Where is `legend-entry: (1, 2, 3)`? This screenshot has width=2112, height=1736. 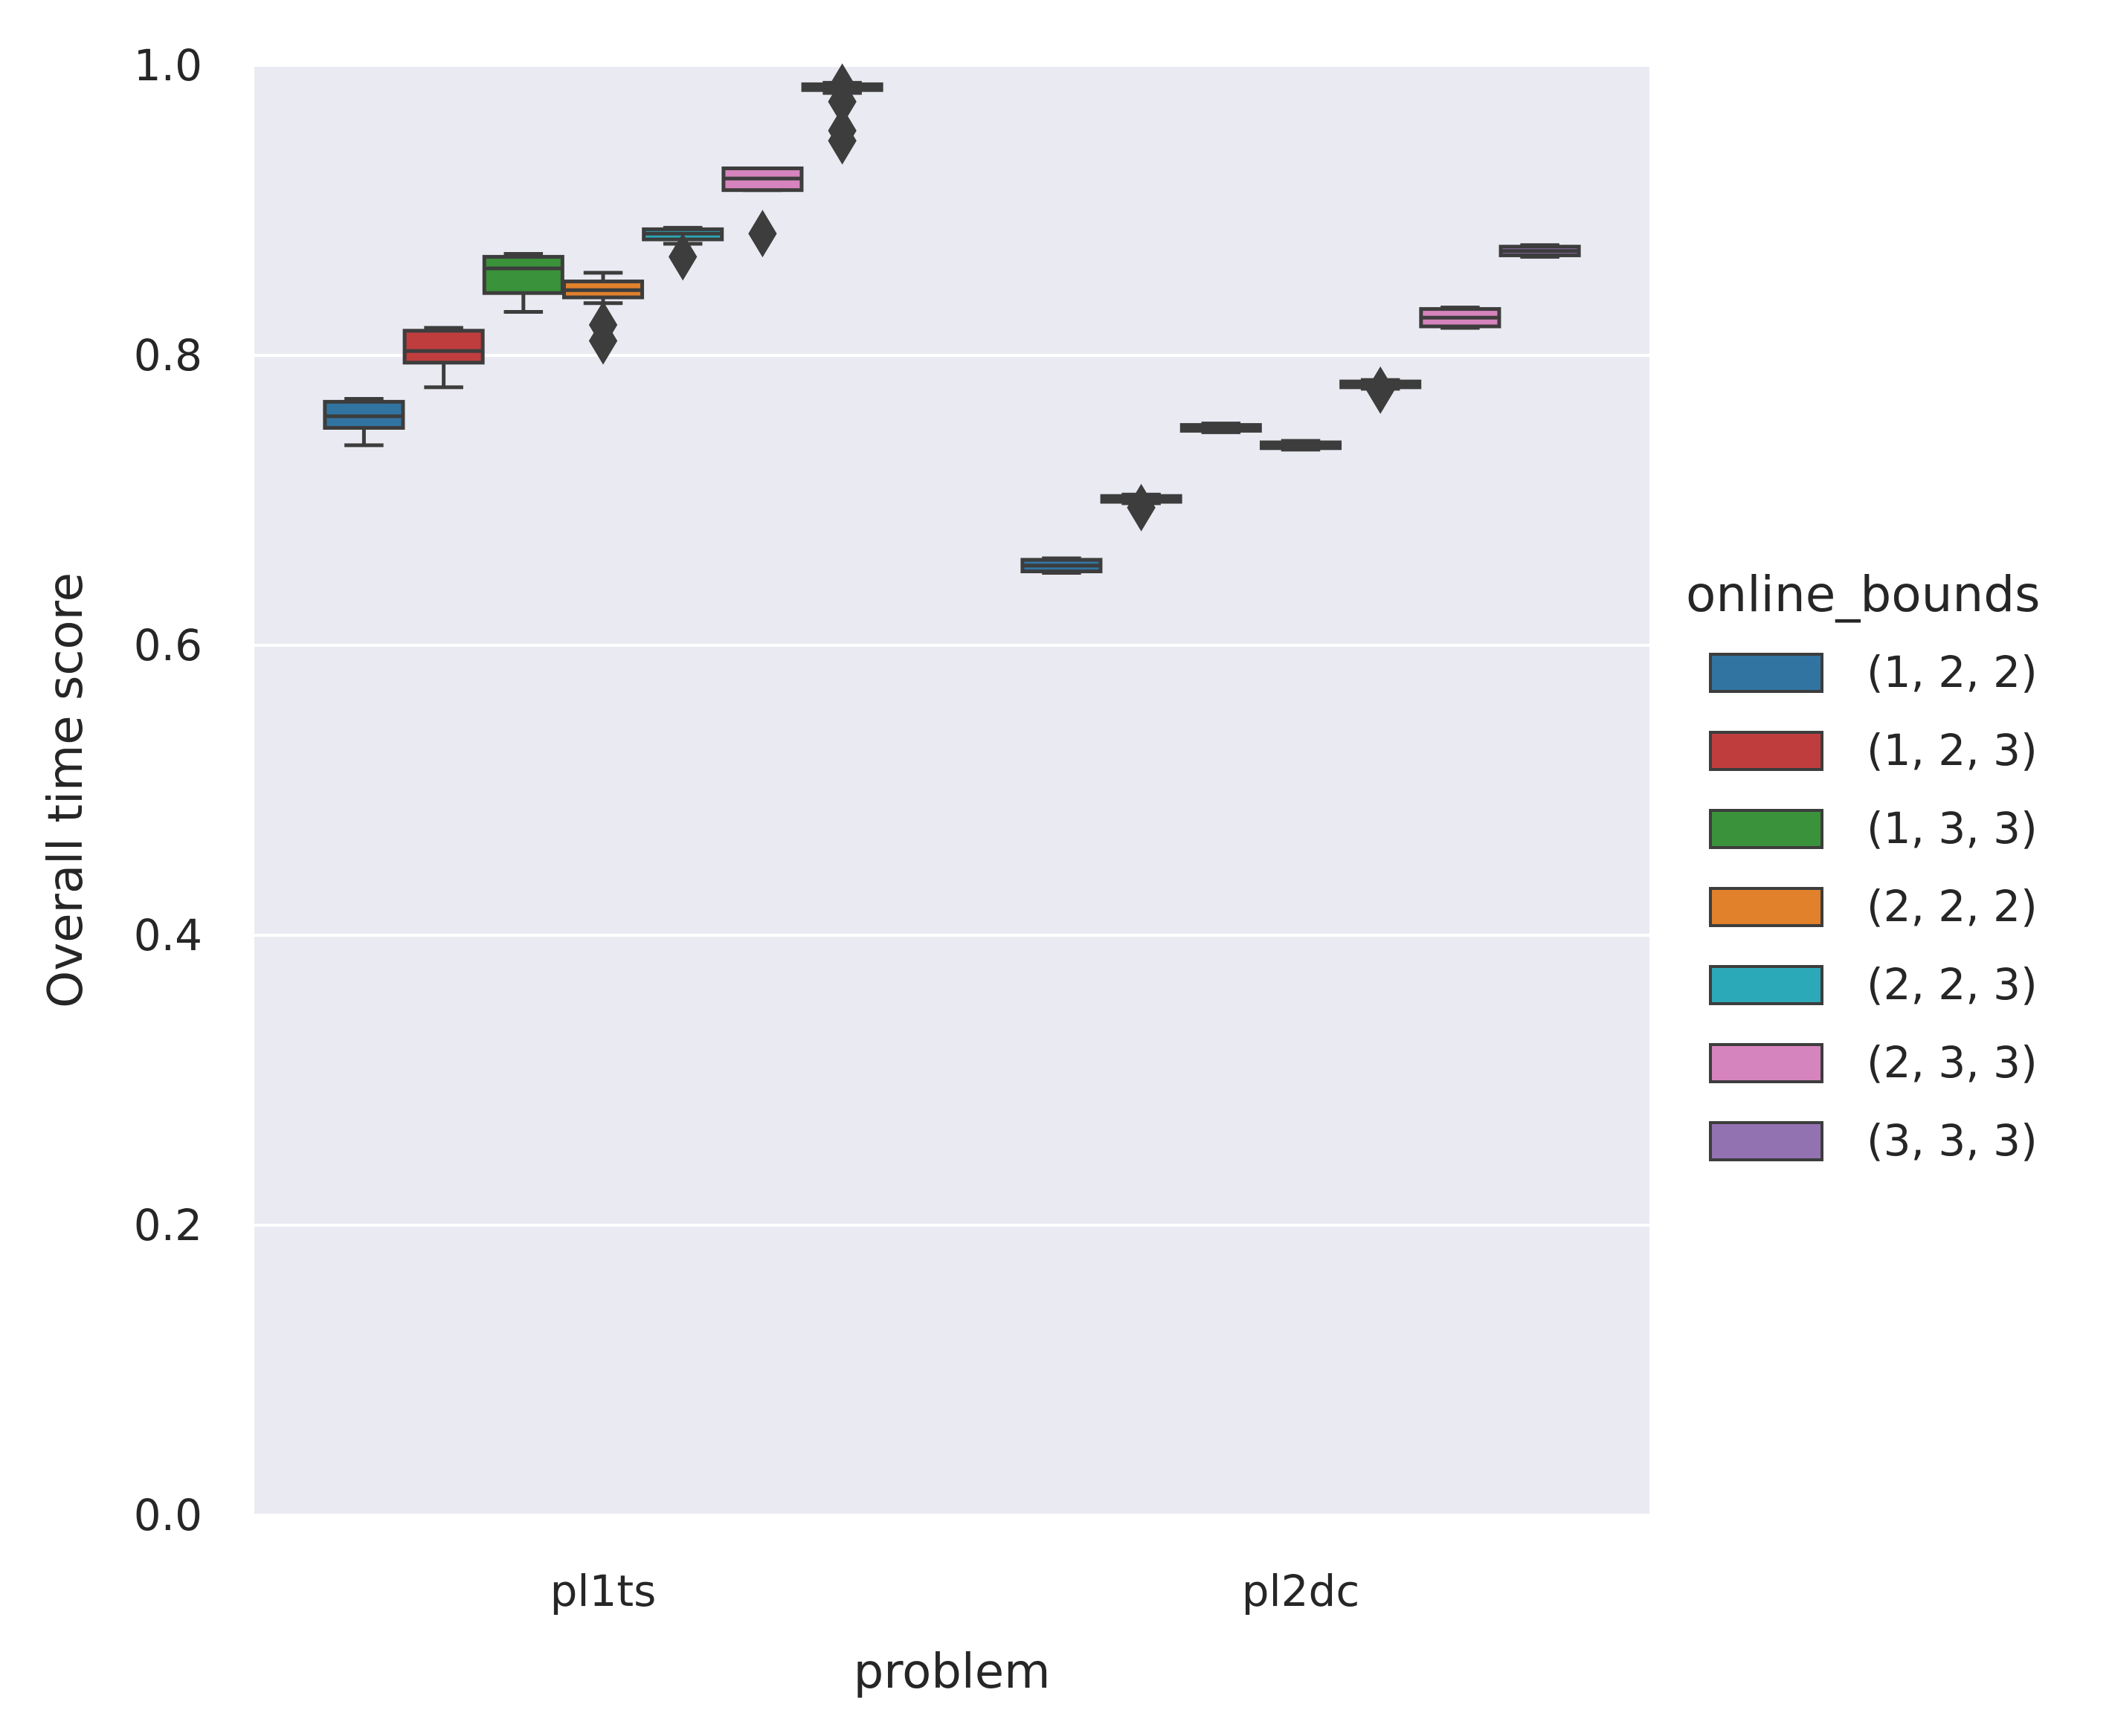
legend-entry: (1, 2, 3) is located at coordinates (1874, 750).